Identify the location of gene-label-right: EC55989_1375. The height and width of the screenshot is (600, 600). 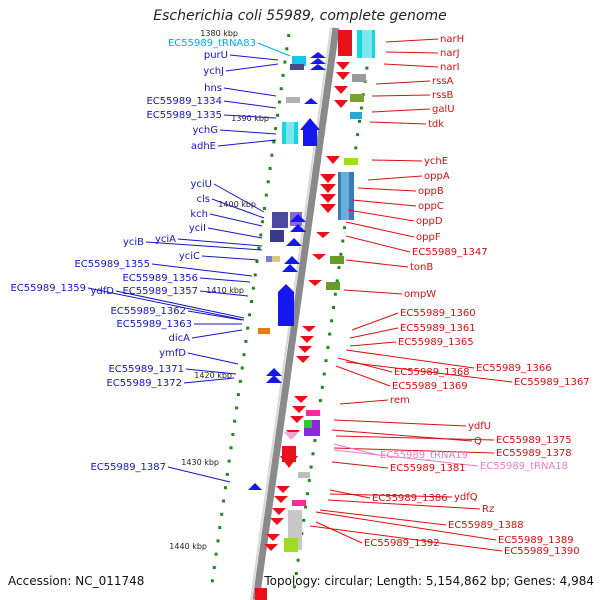
(534, 440).